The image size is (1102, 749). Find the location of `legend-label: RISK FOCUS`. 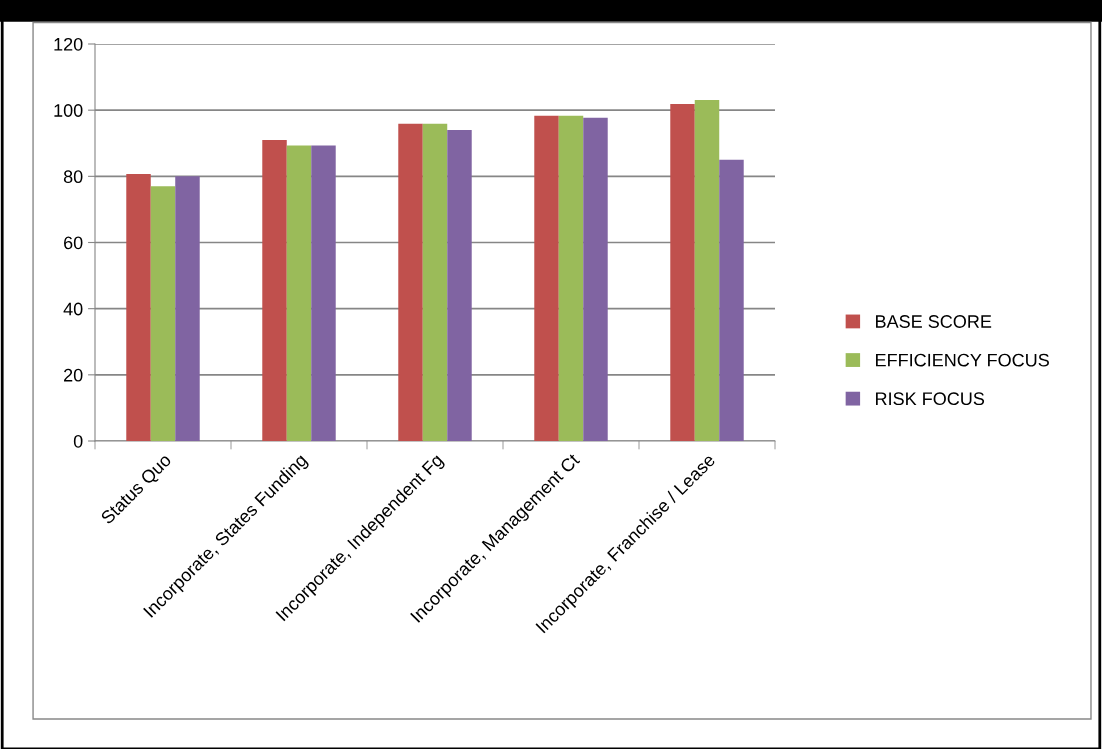

legend-label: RISK FOCUS is located at coordinates (930, 399).